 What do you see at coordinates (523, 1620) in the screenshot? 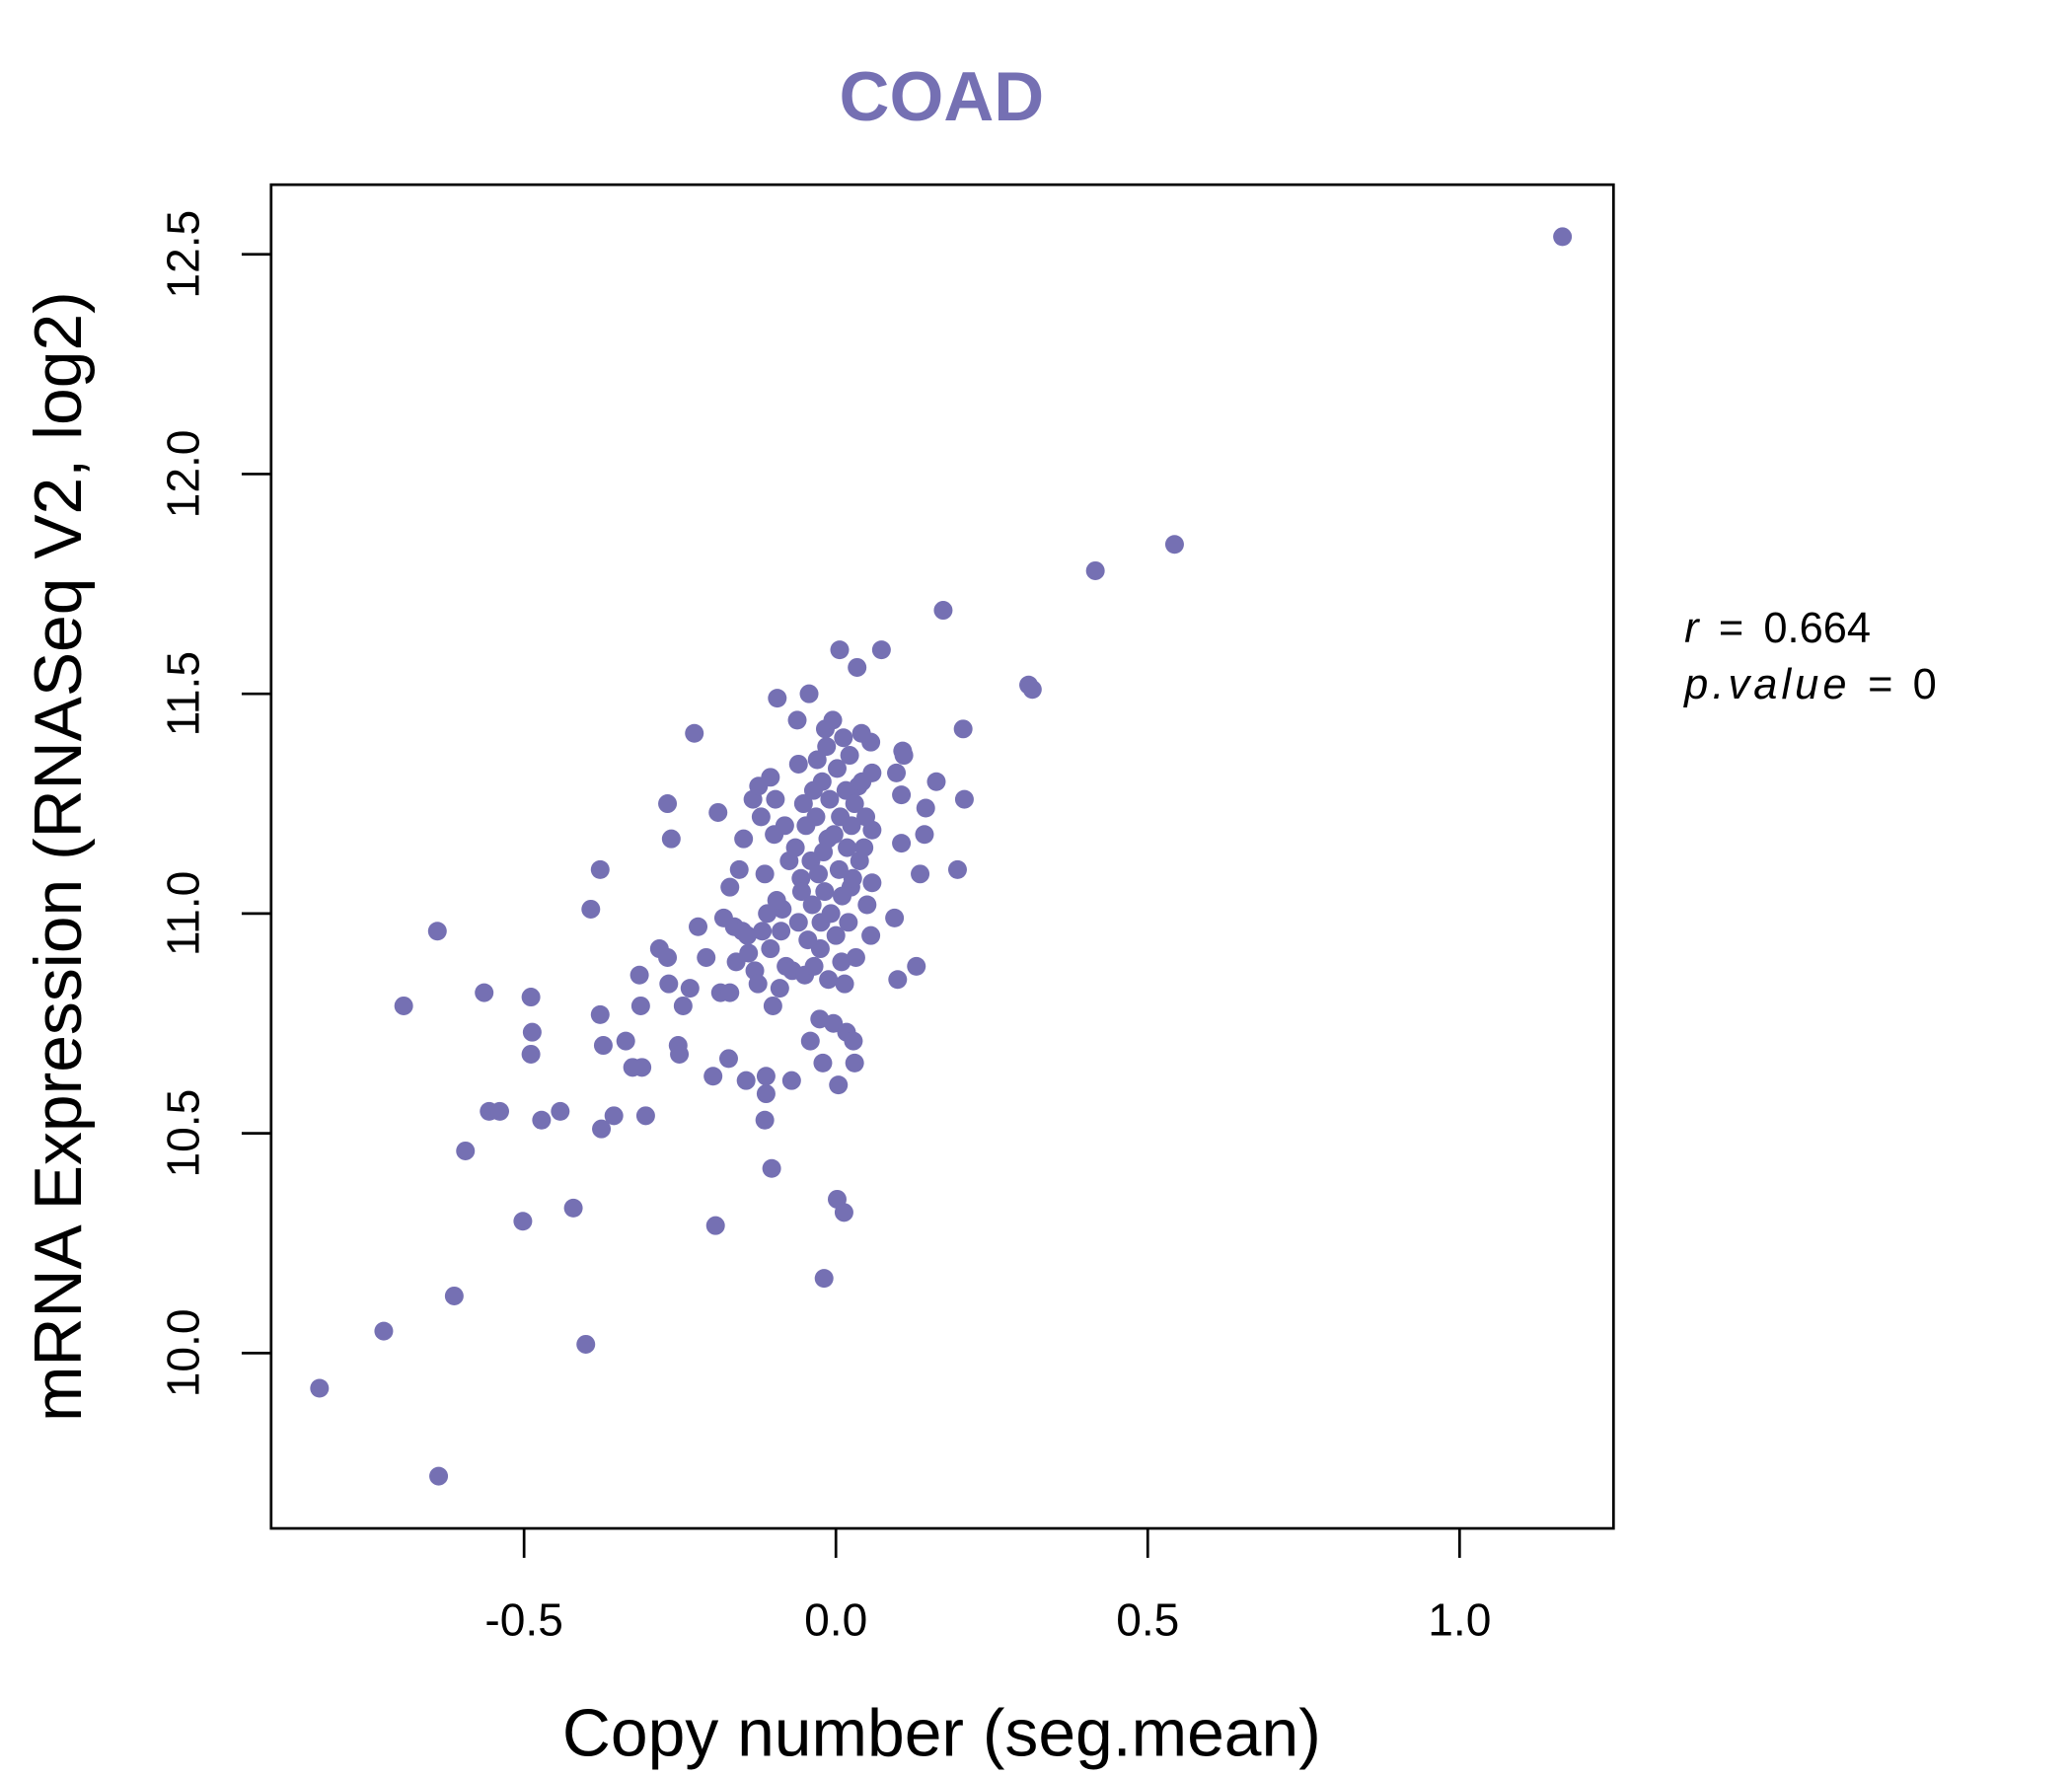
I see `x-tick-label: -0.5` at bounding box center [523, 1620].